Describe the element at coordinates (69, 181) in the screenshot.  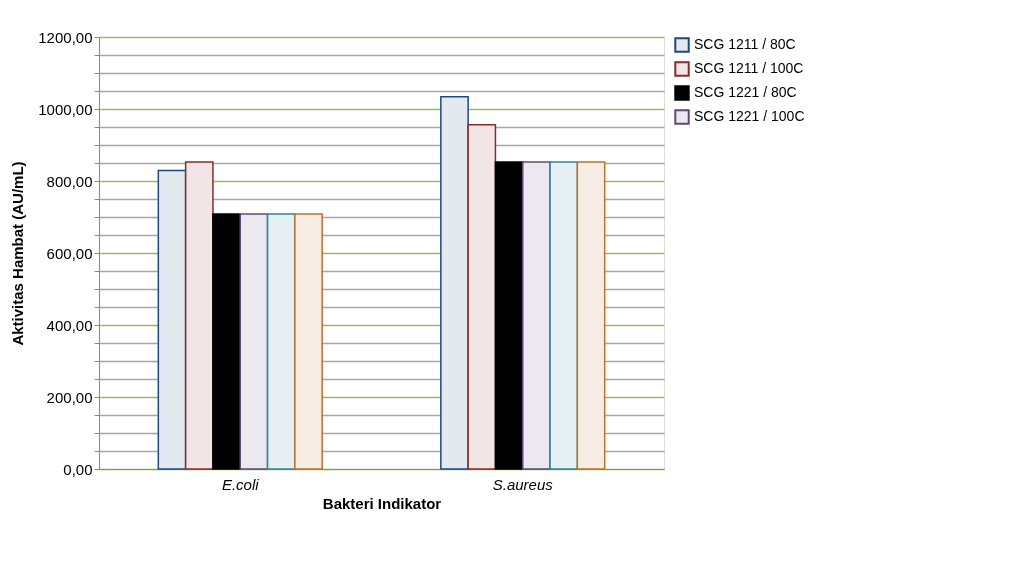
I see `y-tick-label: 800,00` at that location.